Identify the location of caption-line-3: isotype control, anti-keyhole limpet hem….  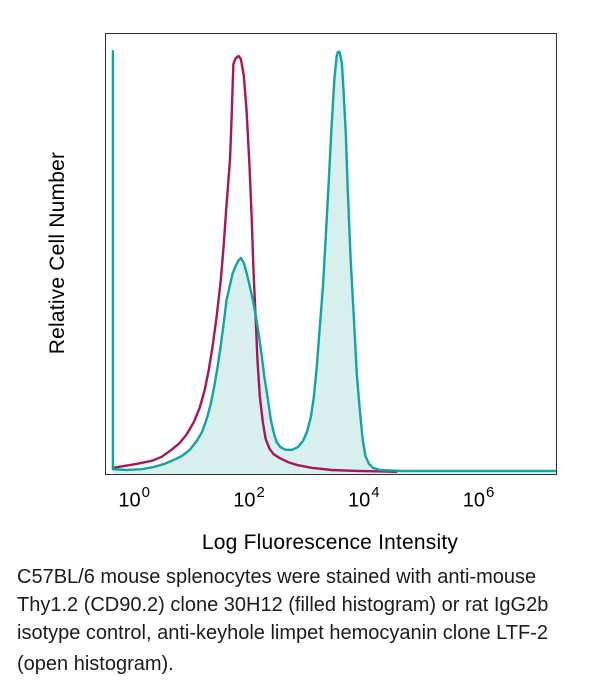
(282, 633).